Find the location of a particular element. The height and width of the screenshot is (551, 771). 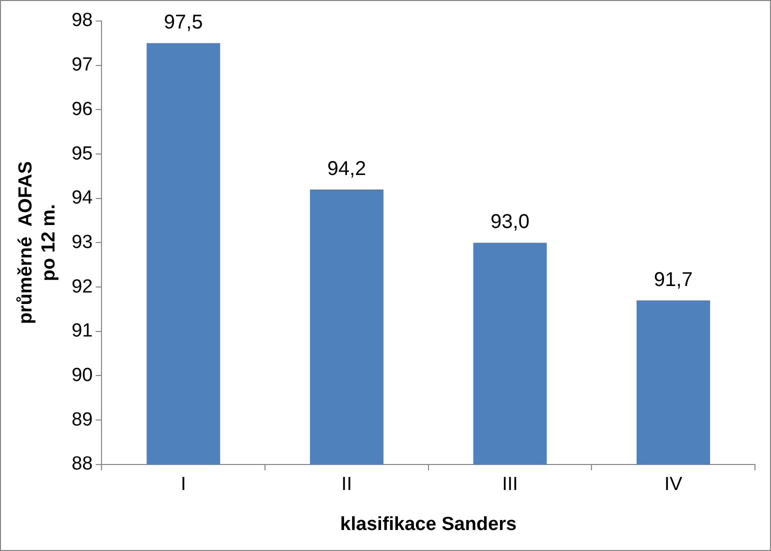

data-label: 97,5 is located at coordinates (183, 23).